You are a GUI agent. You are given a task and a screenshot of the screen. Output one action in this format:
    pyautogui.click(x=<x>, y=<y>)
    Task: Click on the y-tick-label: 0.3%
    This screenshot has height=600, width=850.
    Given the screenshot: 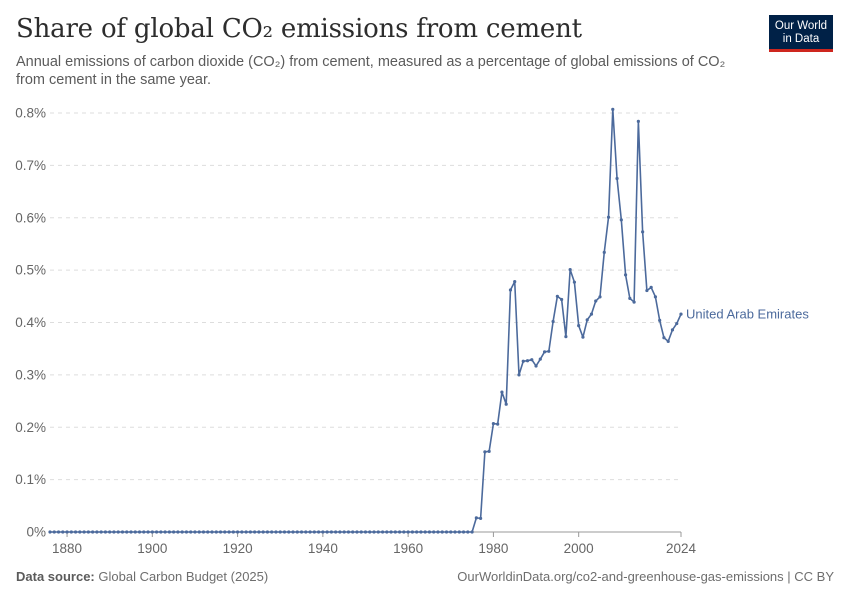 What is the action you would take?
    pyautogui.click(x=30, y=374)
    